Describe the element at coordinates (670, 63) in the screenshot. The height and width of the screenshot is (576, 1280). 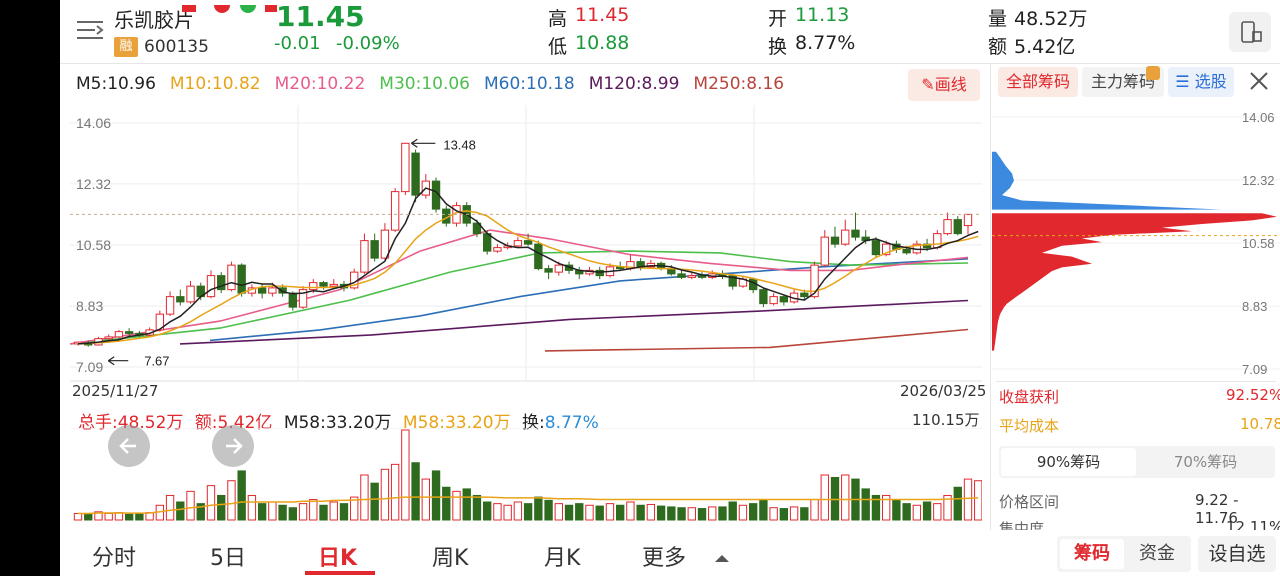
I see `header-divider` at that location.